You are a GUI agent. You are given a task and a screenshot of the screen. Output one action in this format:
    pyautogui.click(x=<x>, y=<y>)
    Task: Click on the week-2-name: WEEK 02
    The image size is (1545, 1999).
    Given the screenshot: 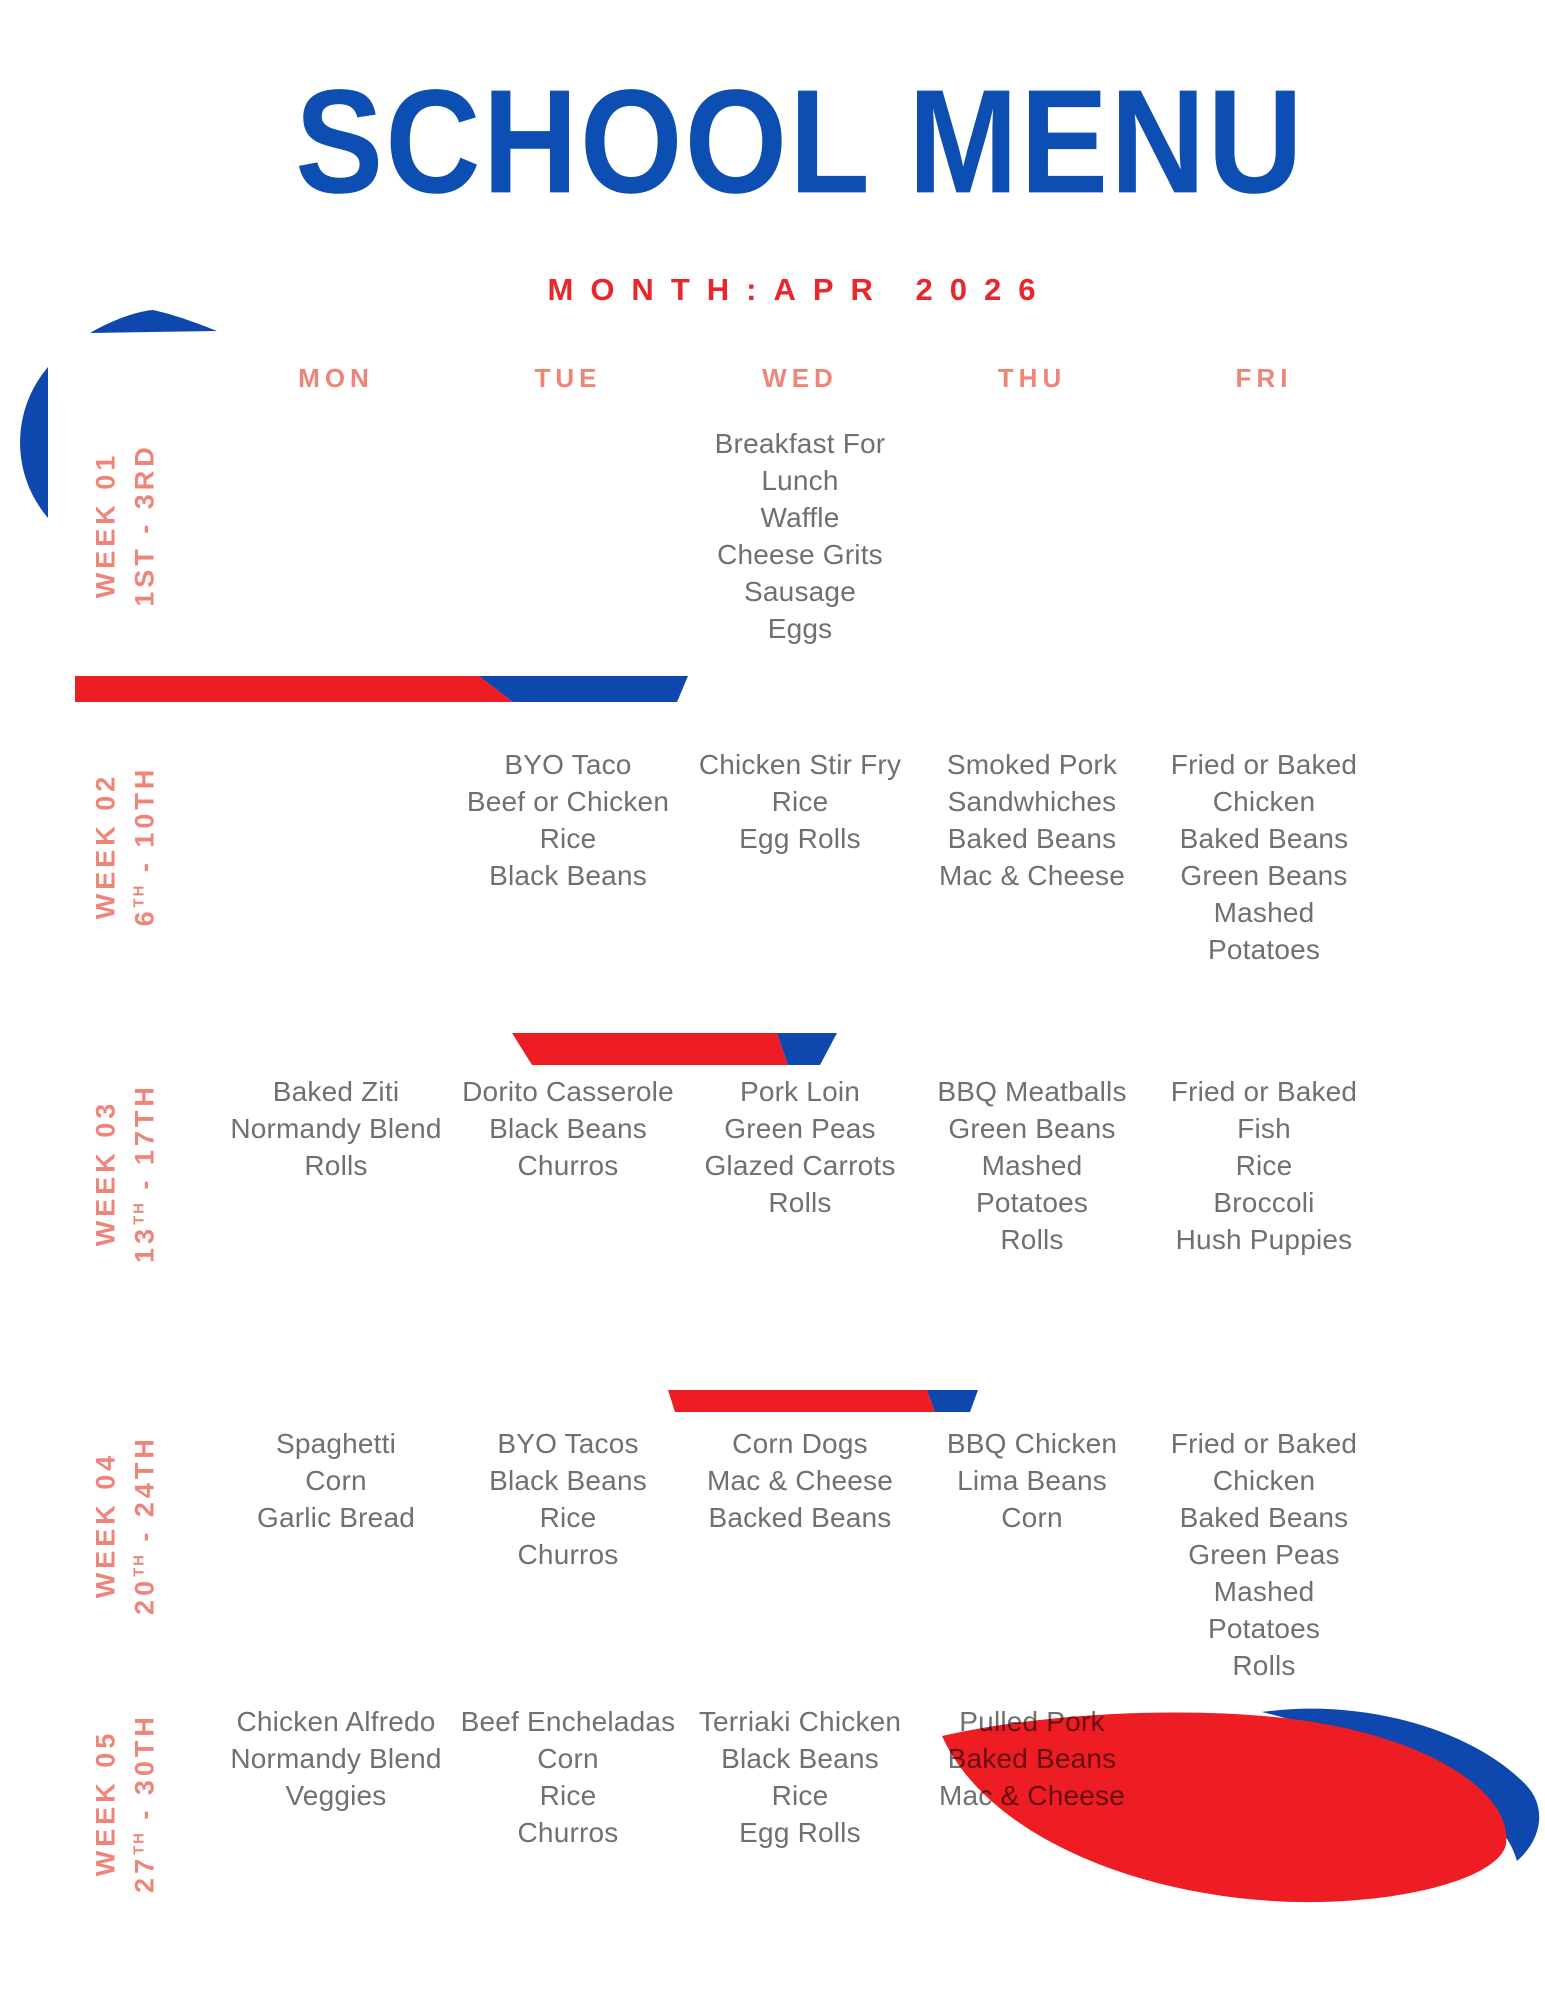 What is the action you would take?
    pyautogui.click(x=105, y=846)
    